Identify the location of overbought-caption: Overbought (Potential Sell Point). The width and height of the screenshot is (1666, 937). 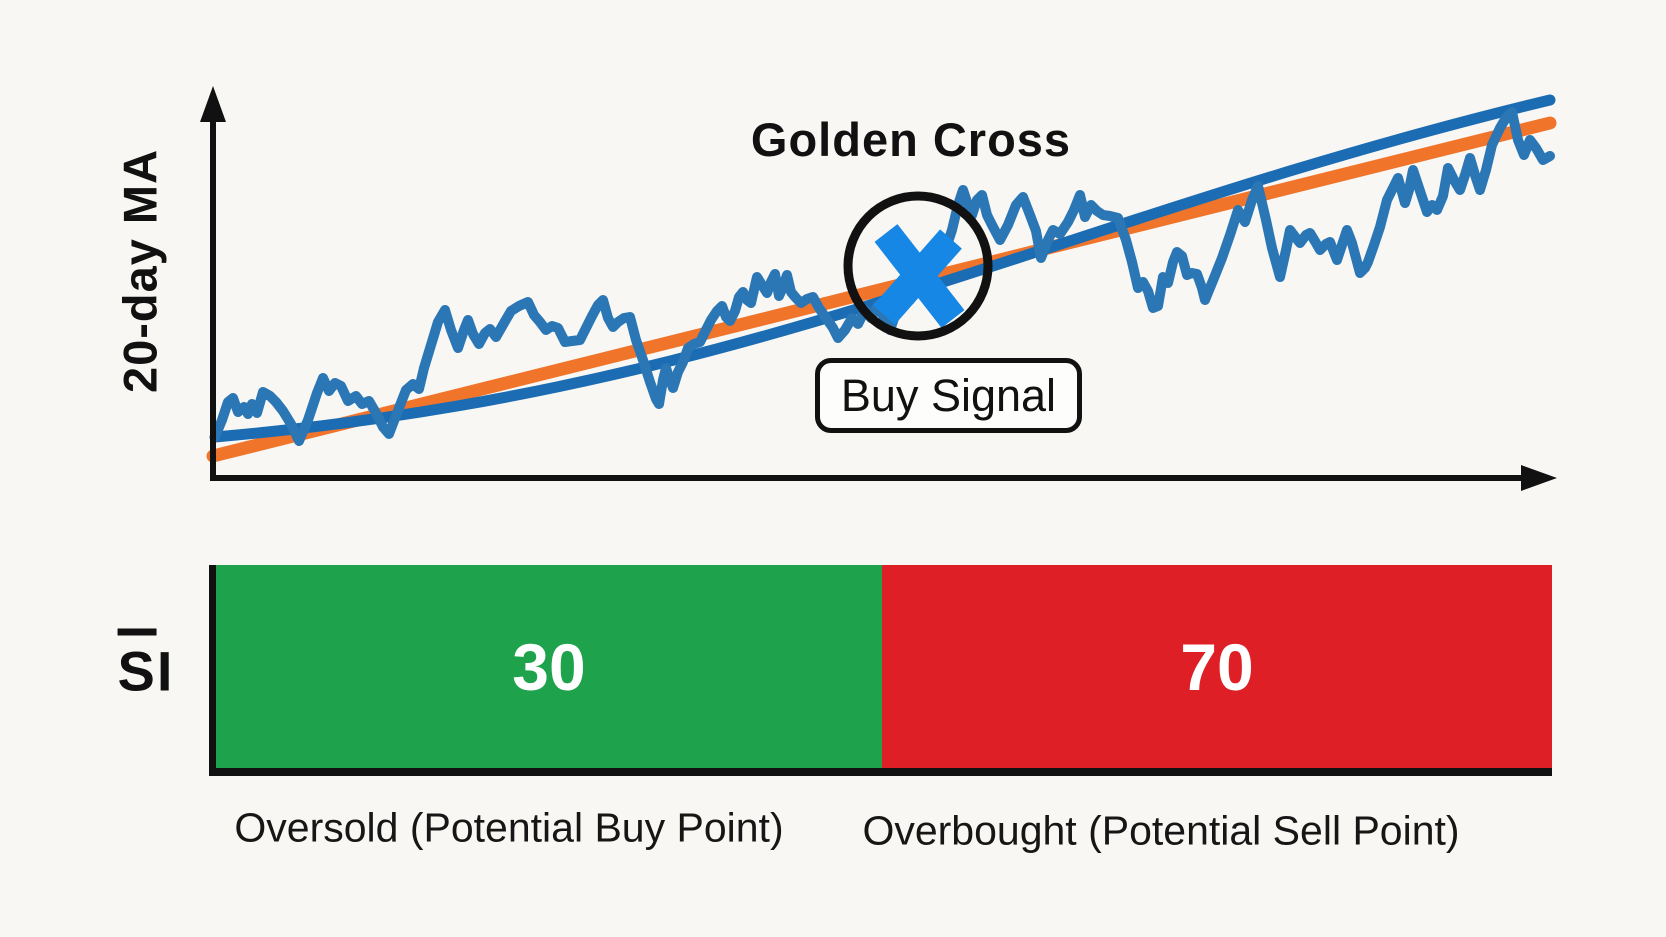
(1161, 830).